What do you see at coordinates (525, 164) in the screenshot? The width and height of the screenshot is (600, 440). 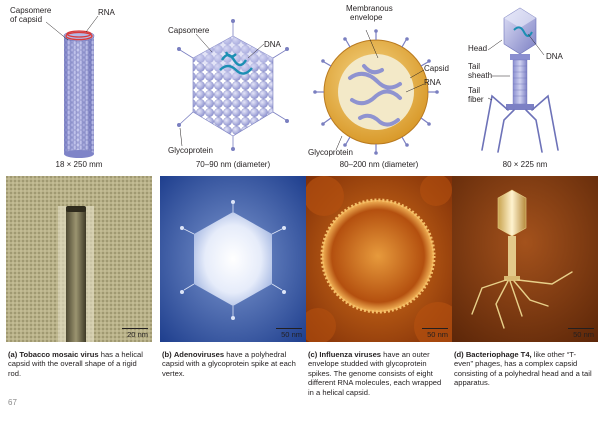 I see `dimension-label: 80 × 225 nm` at bounding box center [525, 164].